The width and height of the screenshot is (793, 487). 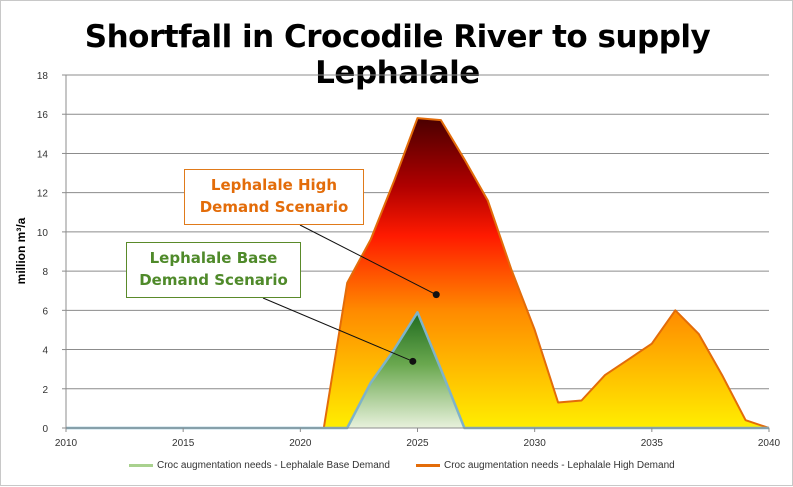 What do you see at coordinates (428, 465) in the screenshot?
I see `legend-swatch-high` at bounding box center [428, 465].